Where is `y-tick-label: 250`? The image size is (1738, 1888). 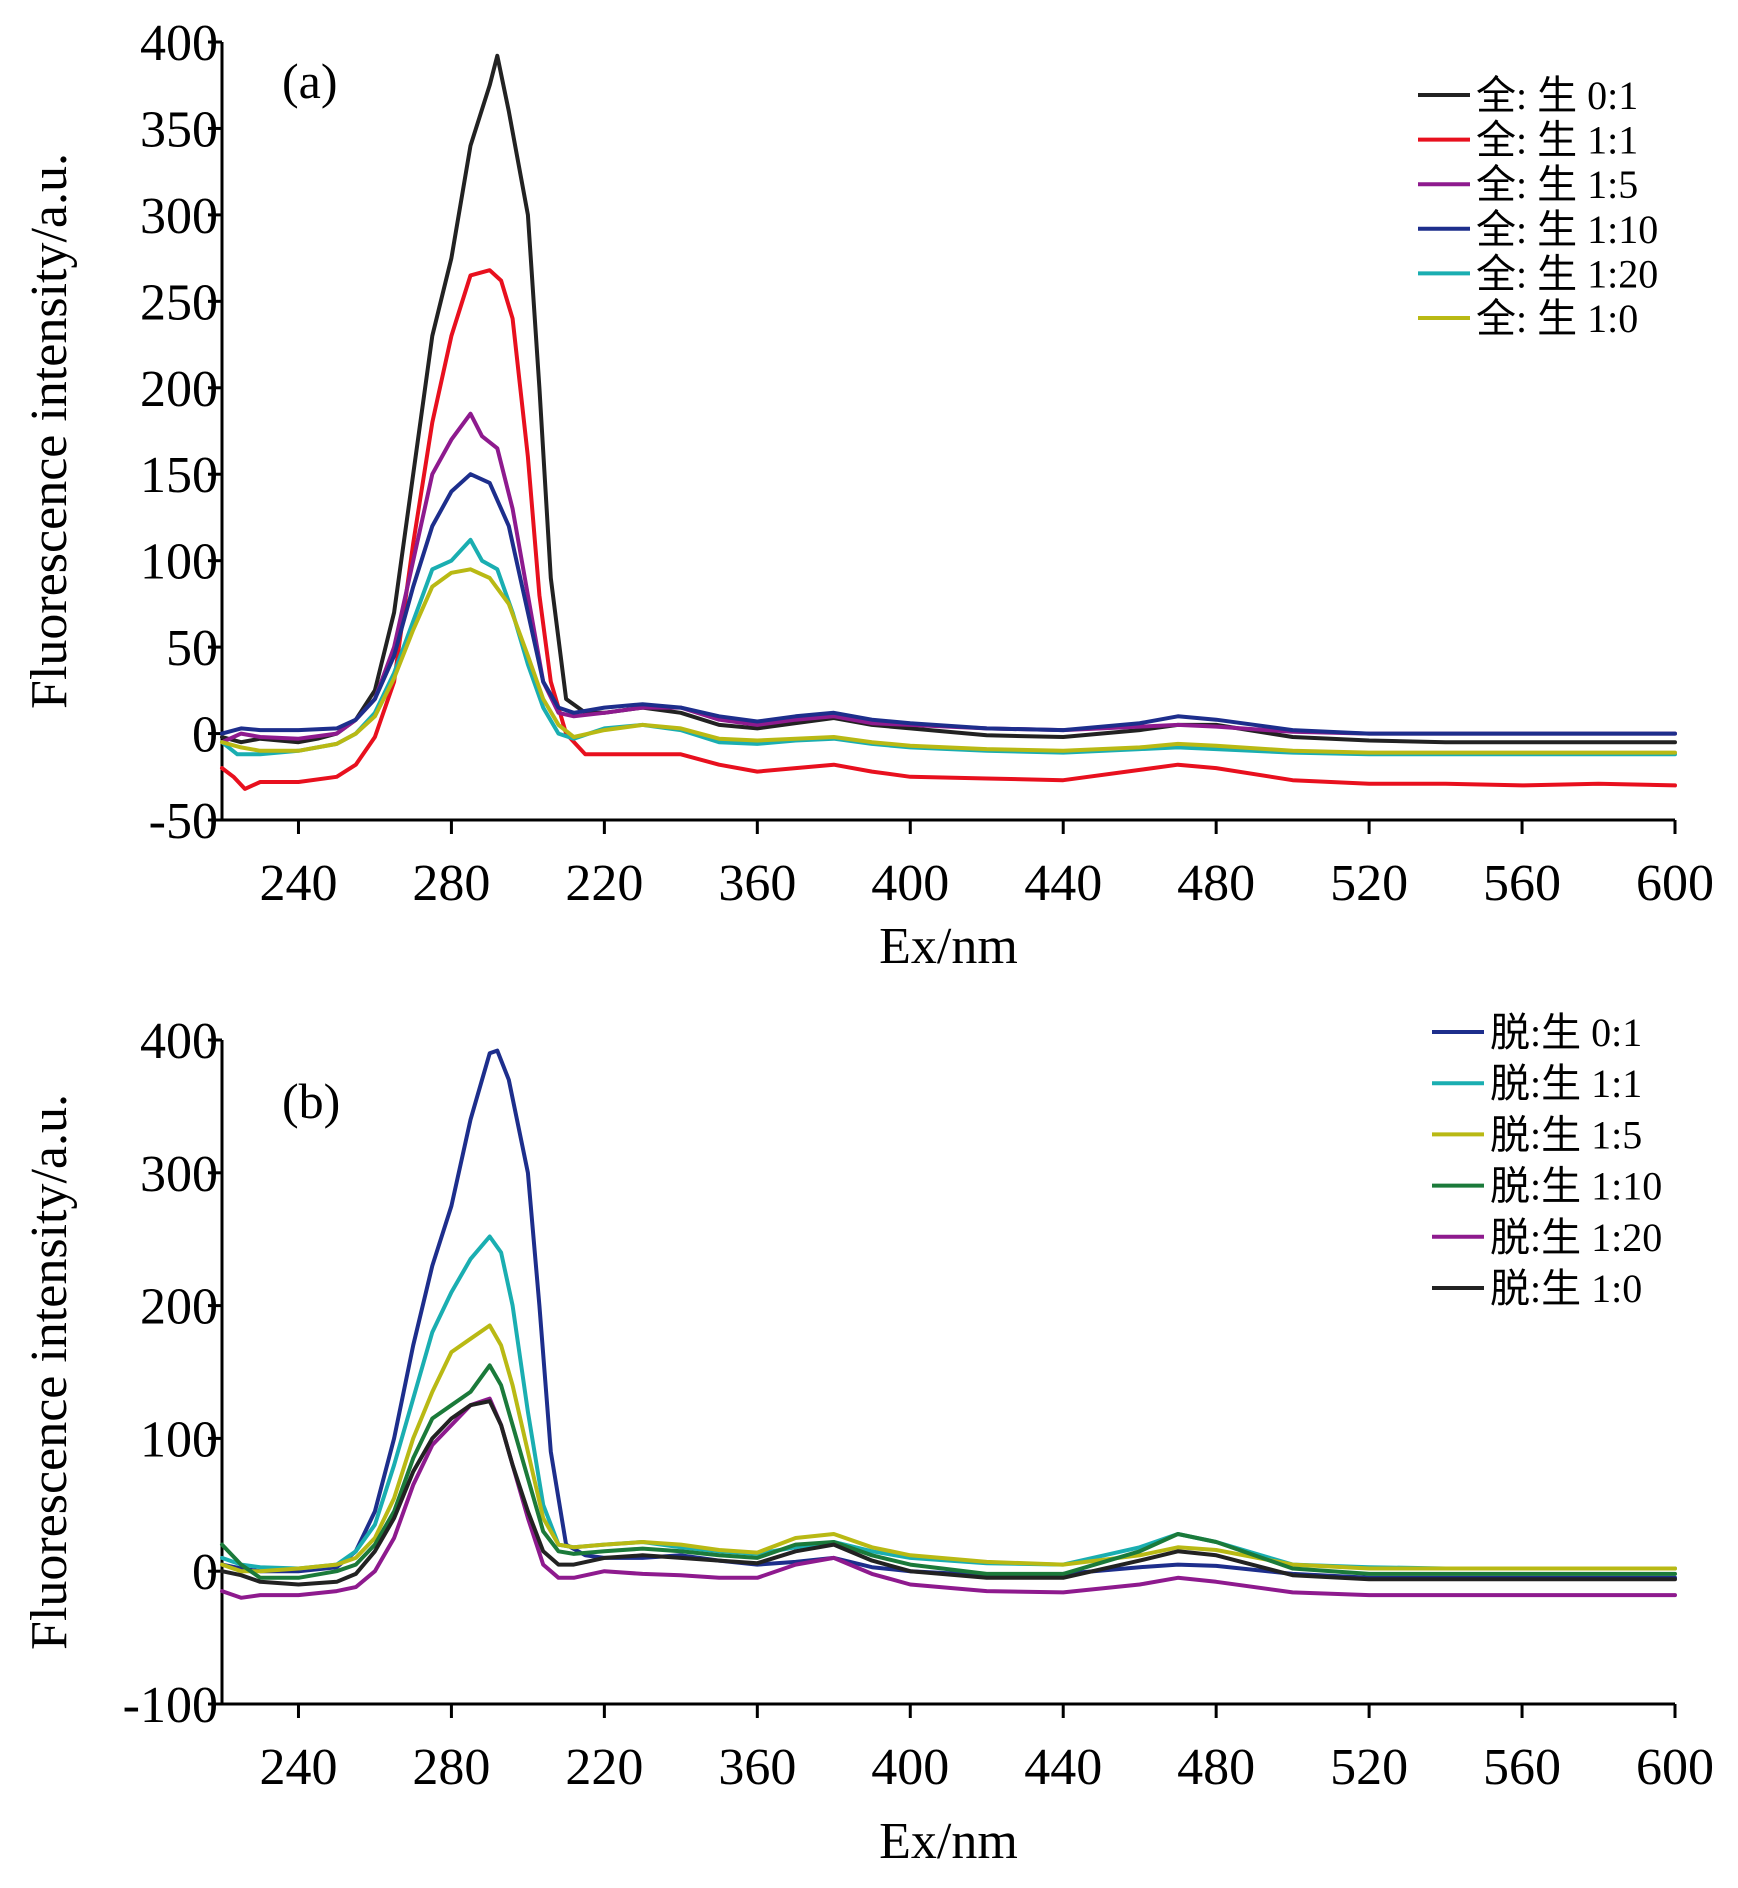 y-tick-label: 250 is located at coordinates (179, 302).